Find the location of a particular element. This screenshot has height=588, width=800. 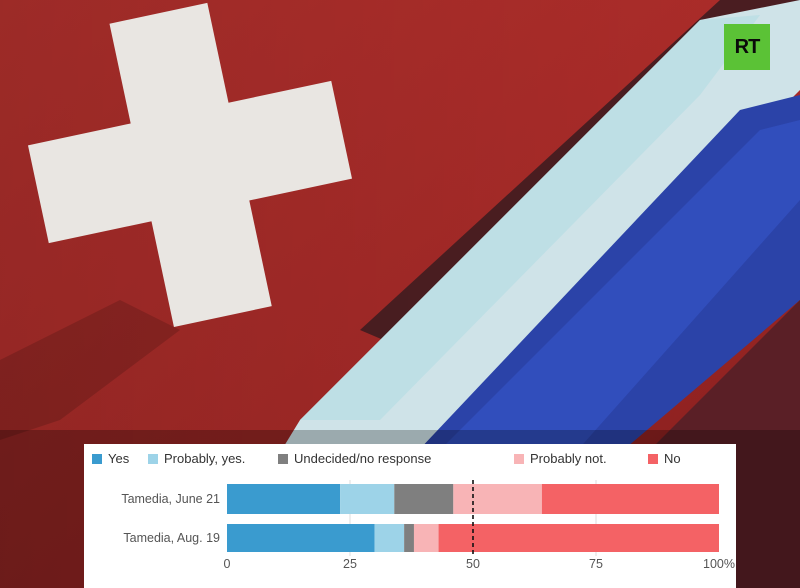

legend-label: Yes is located at coordinates (119, 458).